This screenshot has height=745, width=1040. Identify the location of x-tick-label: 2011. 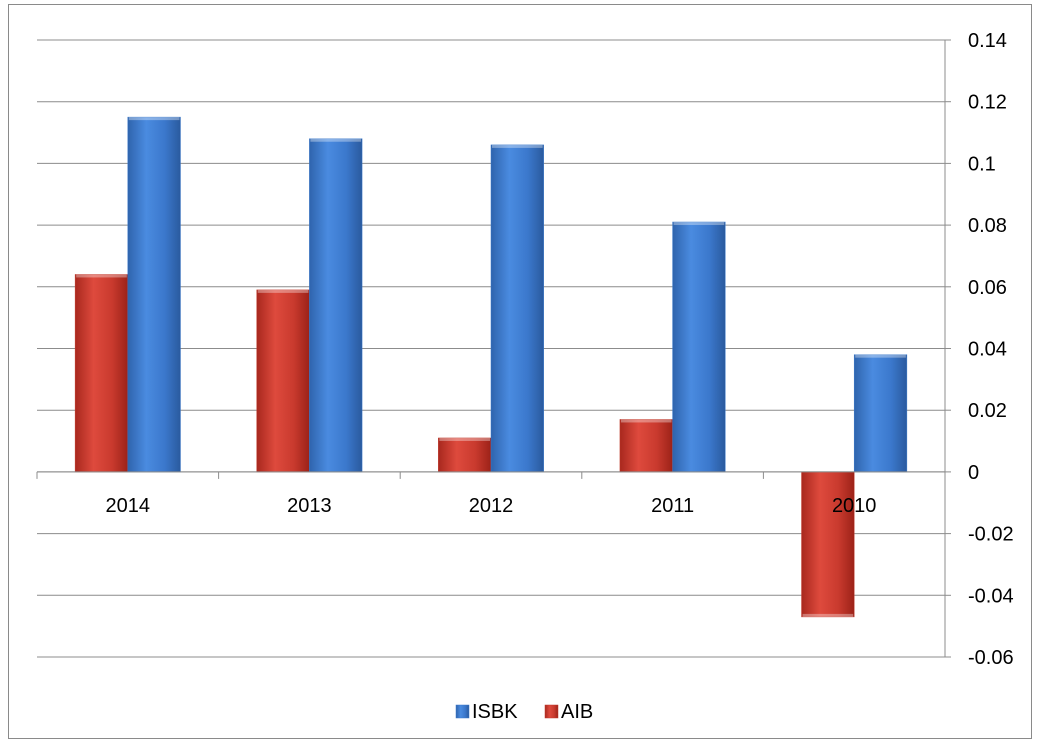
(672, 506).